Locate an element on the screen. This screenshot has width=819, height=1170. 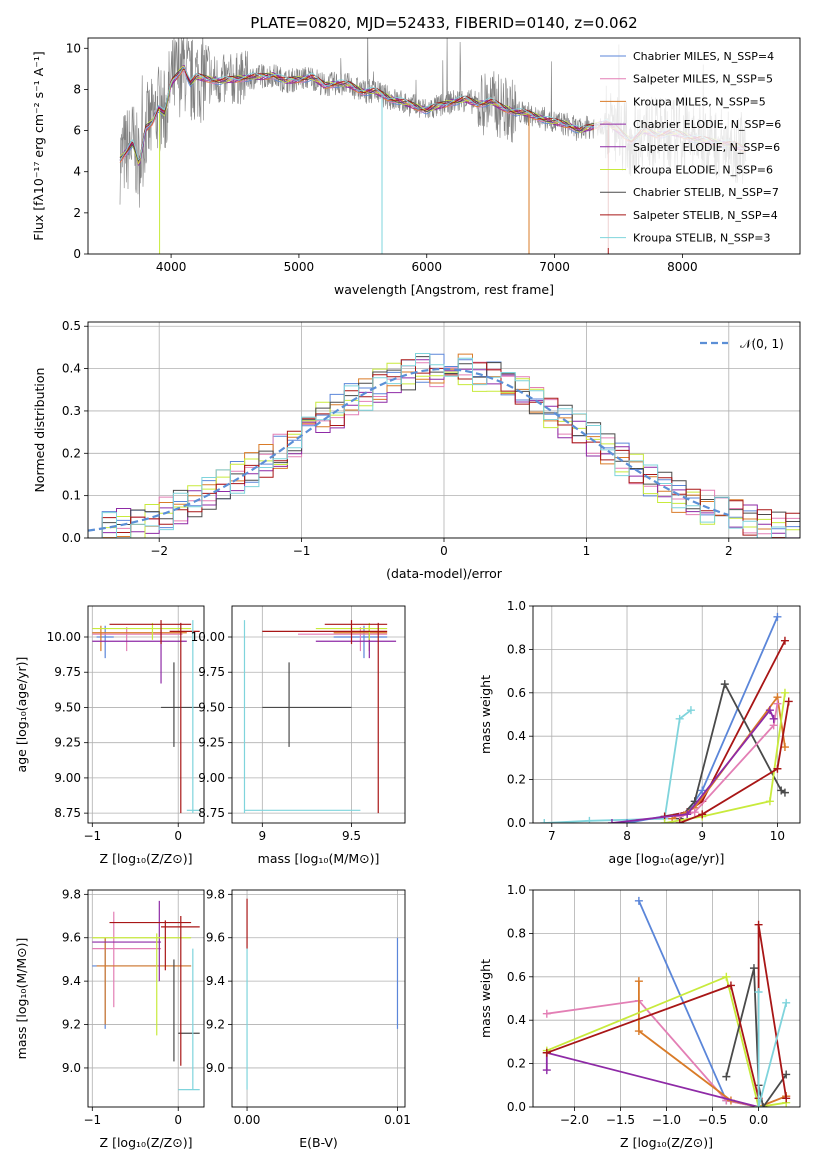
y-axis-label: Normed distribution is located at coordinates (39, 430).